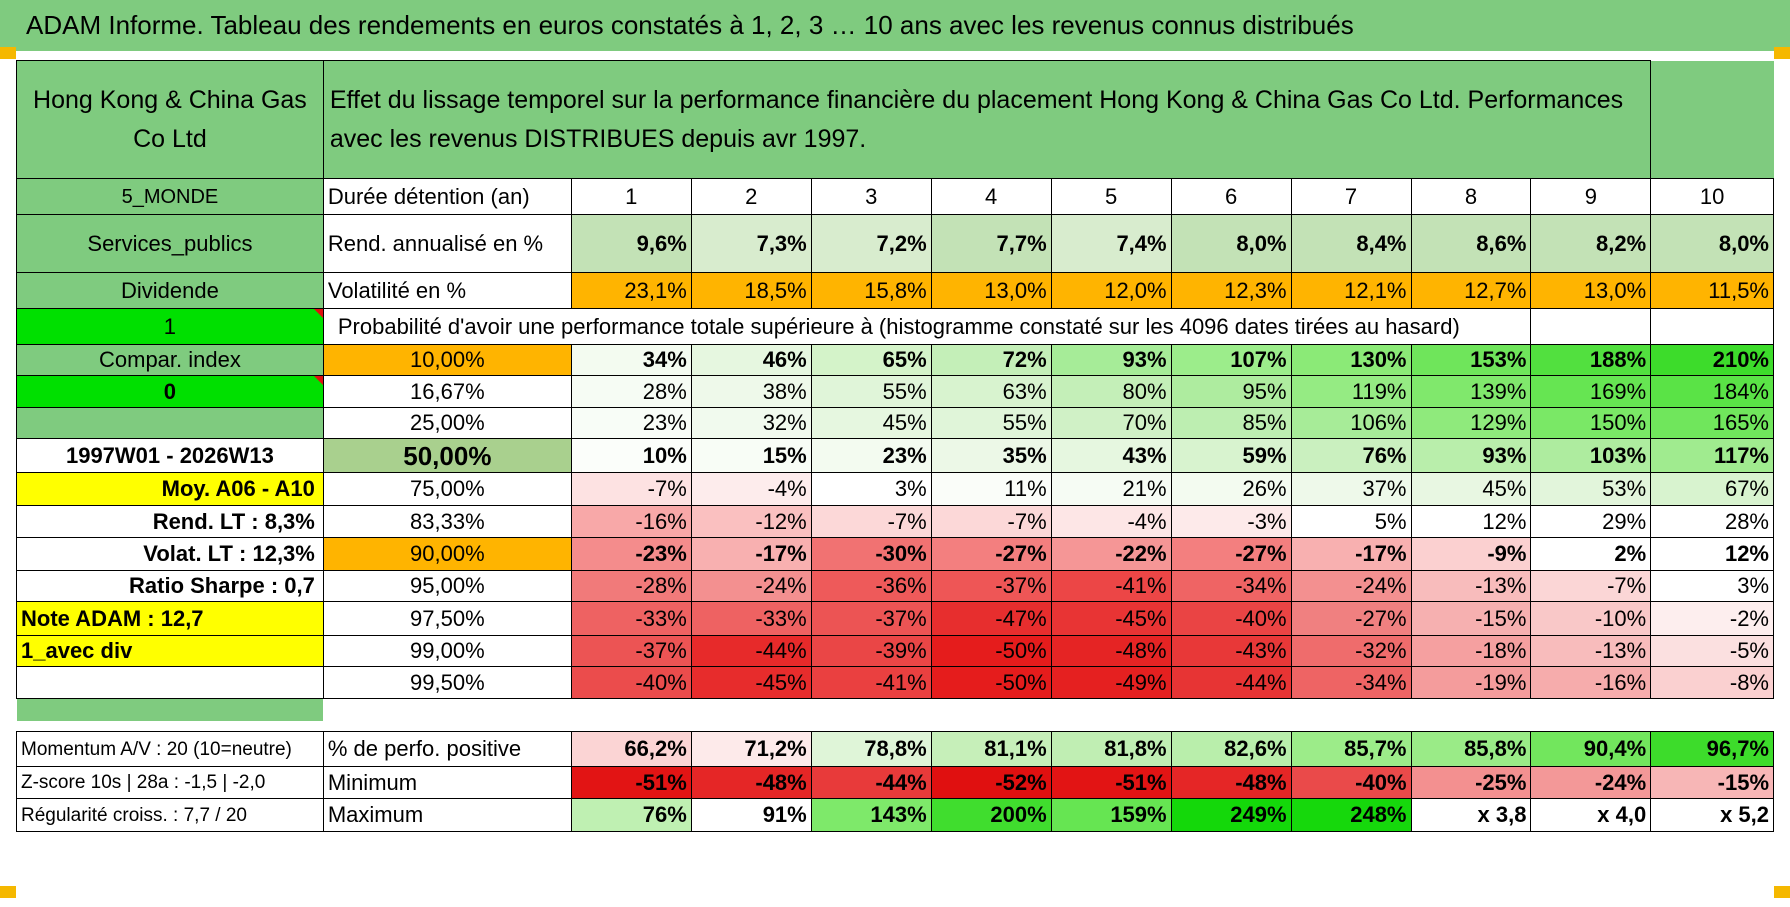  What do you see at coordinates (1111, 651) in the screenshot?
I see `prob-value: -48%` at bounding box center [1111, 651].